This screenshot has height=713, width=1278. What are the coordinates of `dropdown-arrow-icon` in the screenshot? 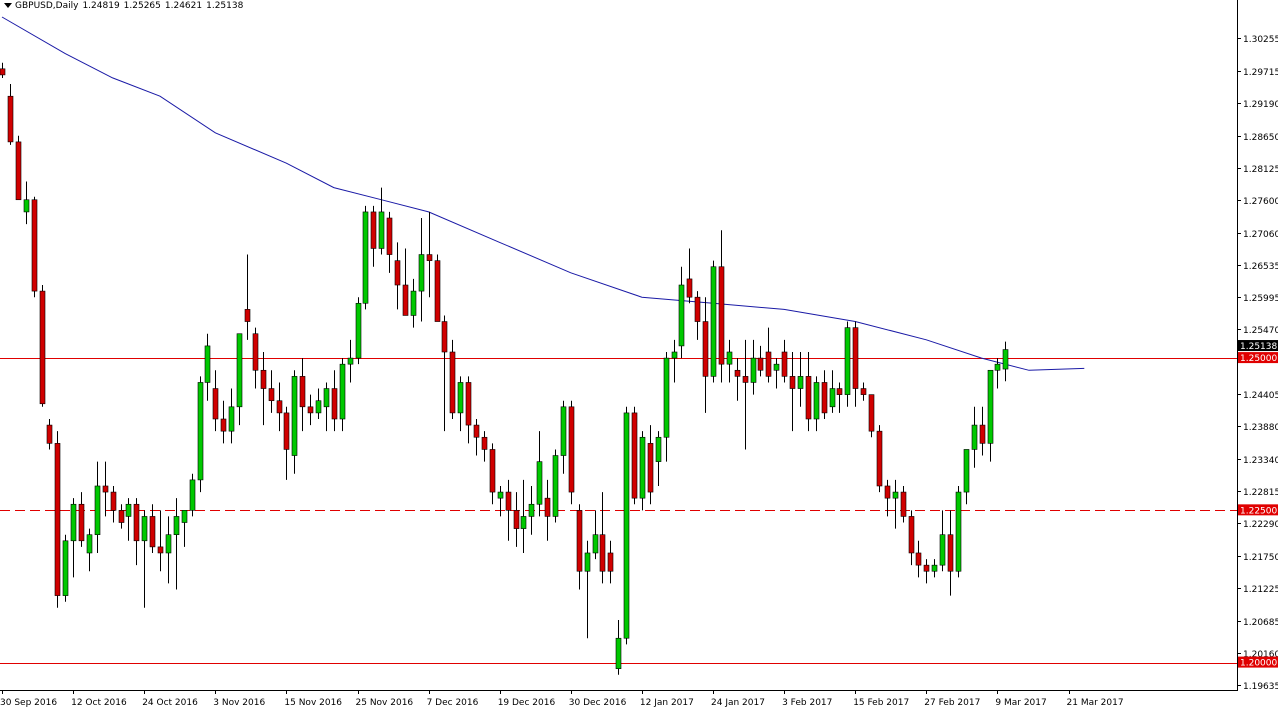 It's located at (8, 5).